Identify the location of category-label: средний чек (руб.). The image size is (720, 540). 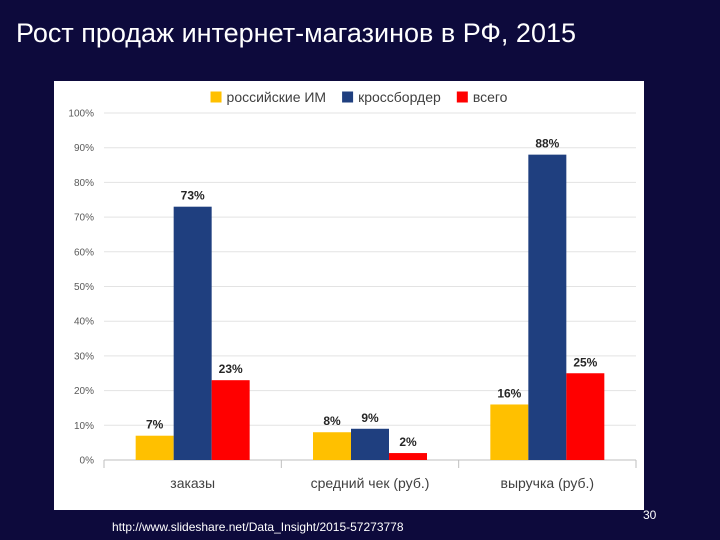
(370, 483).